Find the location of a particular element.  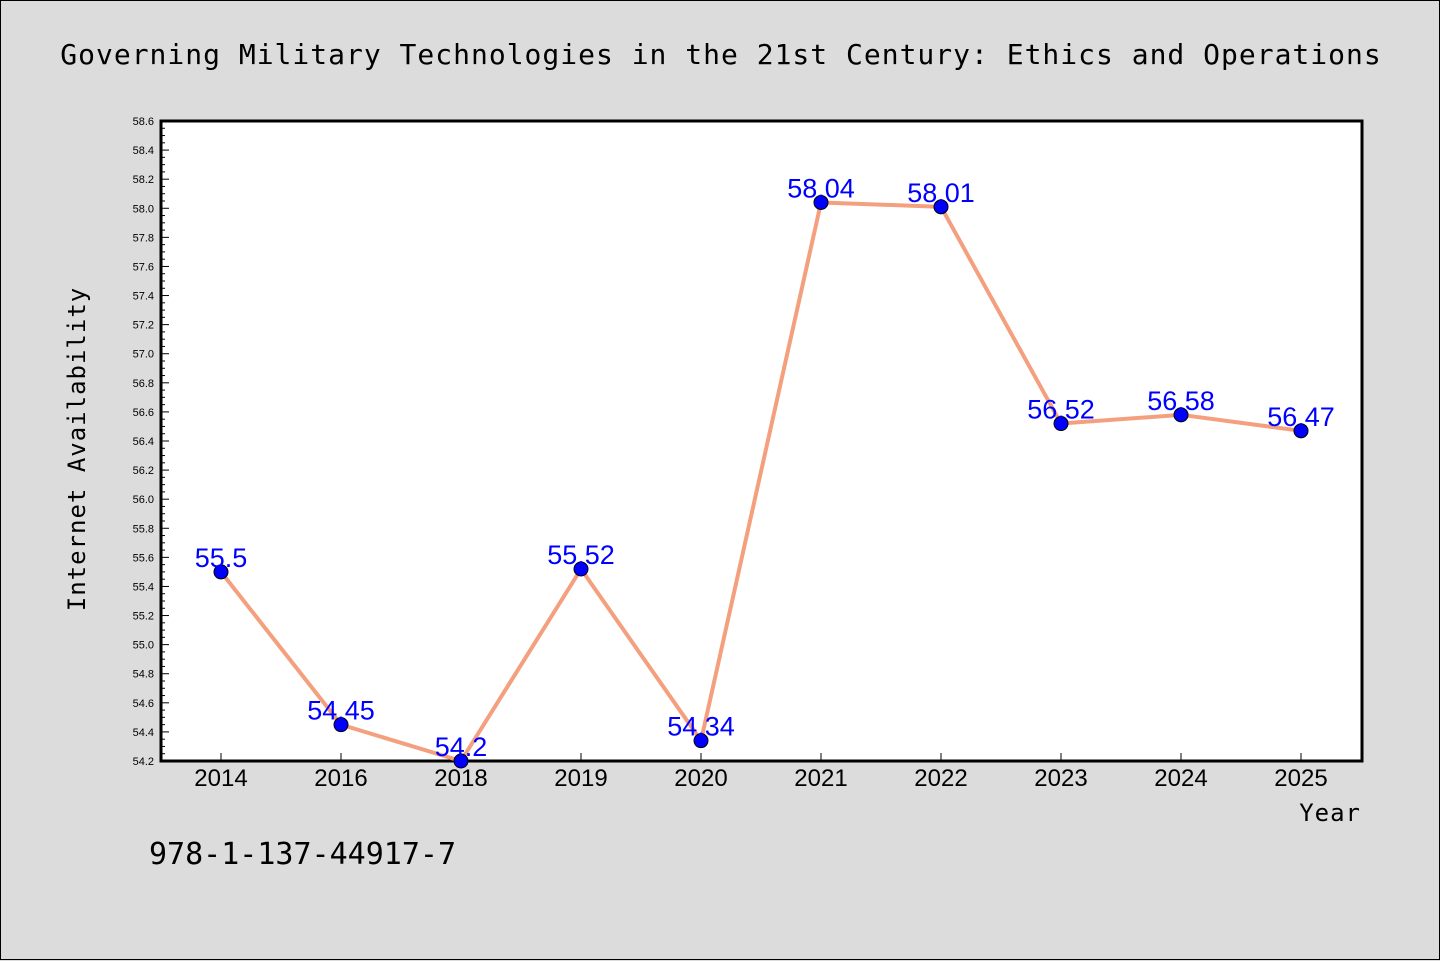

data-label: 56.47 is located at coordinates (1301, 417).